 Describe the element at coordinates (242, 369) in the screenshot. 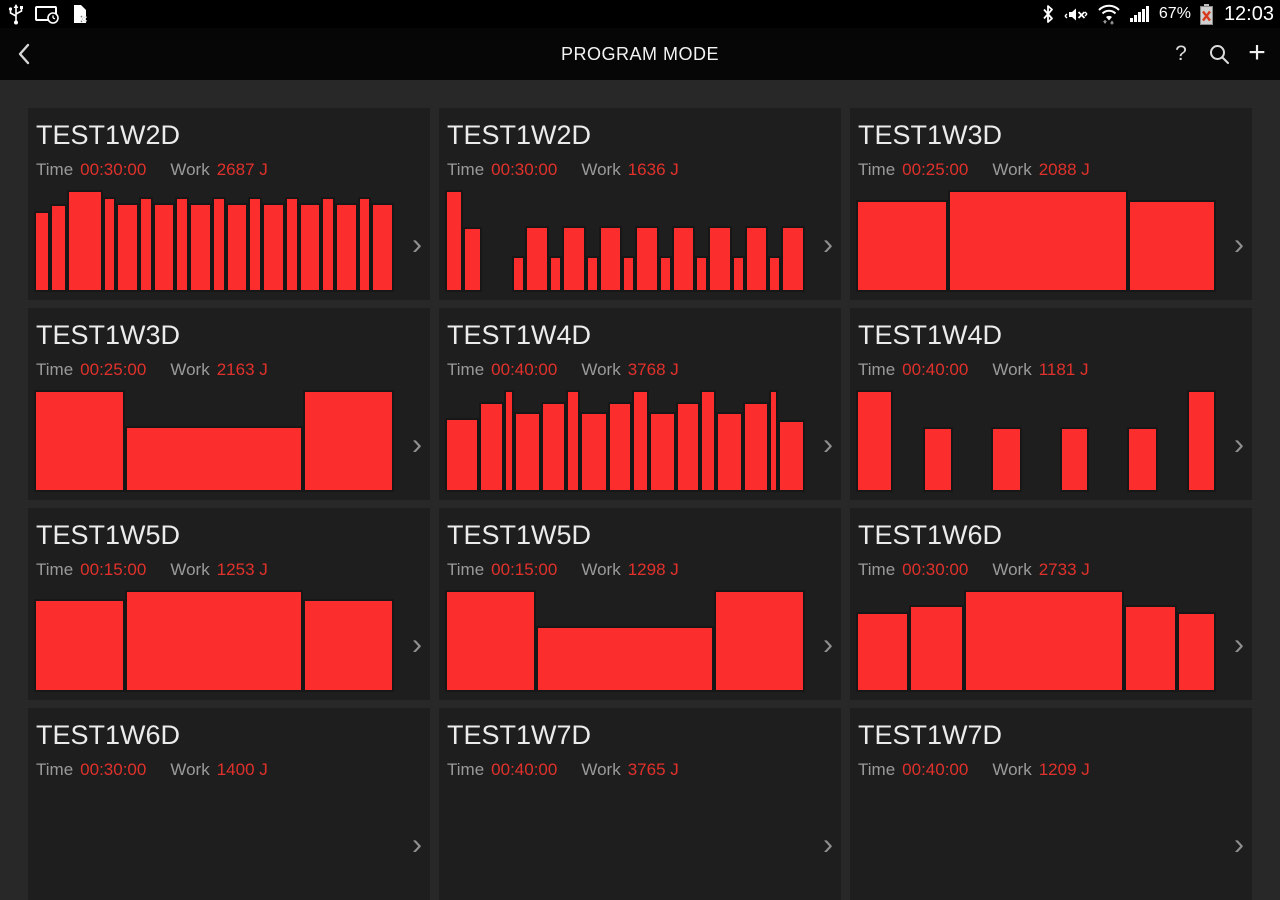

I see `work-value: 2163 J` at that location.